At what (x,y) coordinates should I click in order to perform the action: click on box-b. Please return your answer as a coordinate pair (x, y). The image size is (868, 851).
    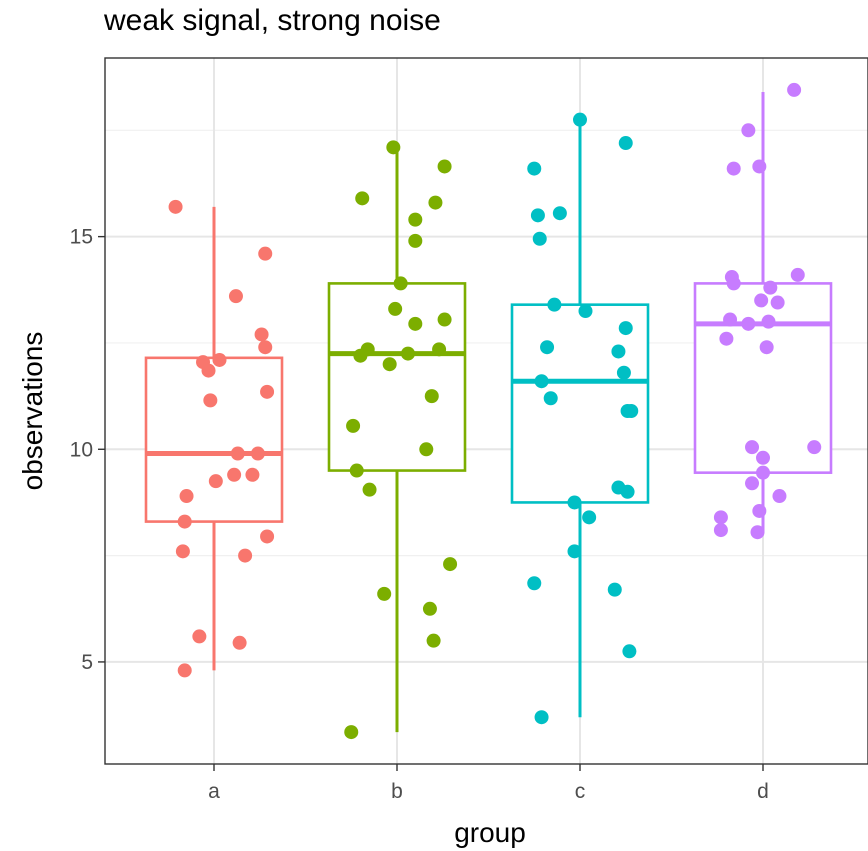
    Looking at the image, I should click on (397, 440).